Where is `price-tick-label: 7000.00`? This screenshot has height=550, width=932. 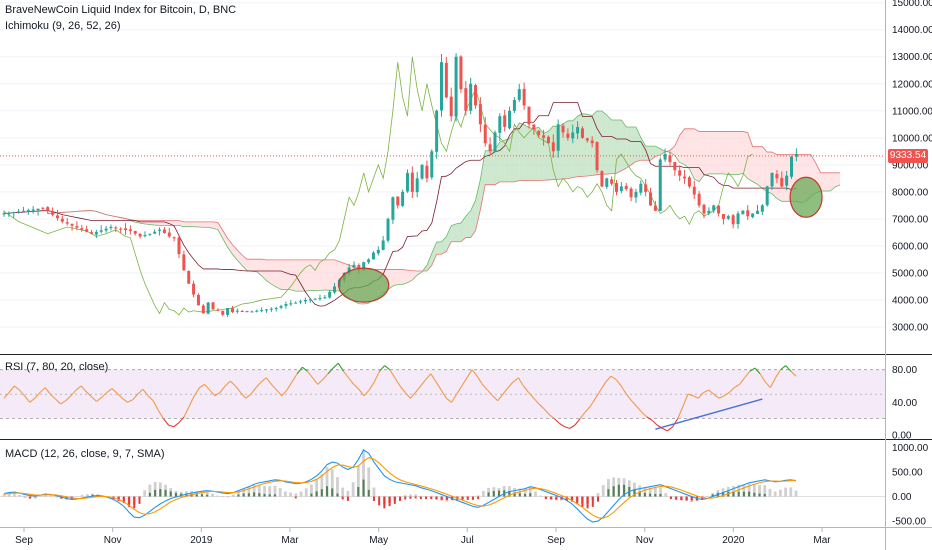 price-tick-label: 7000.00 is located at coordinates (910, 219).